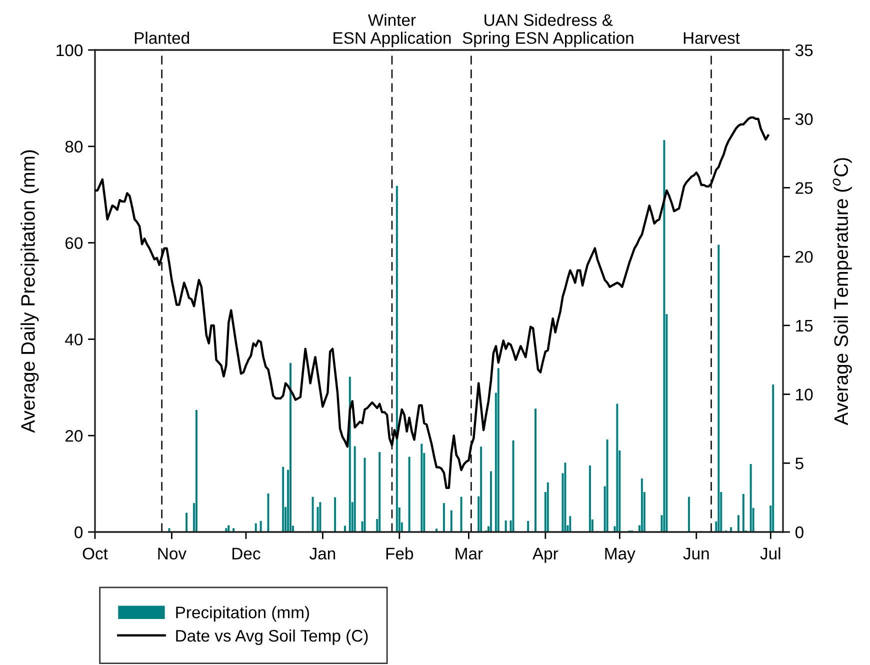  I want to click on text: Planted, so click(162, 38).